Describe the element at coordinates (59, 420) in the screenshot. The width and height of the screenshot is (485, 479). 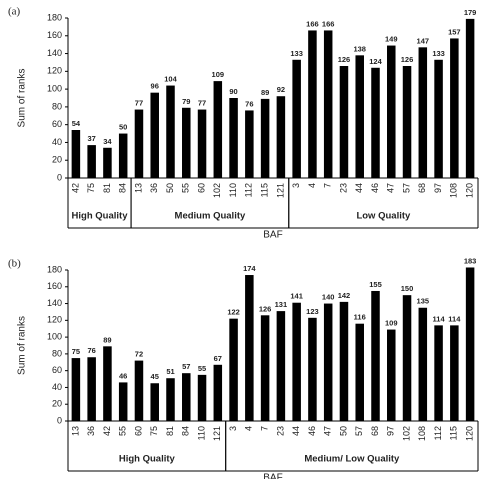
I see `y-tick-label: 0` at that location.